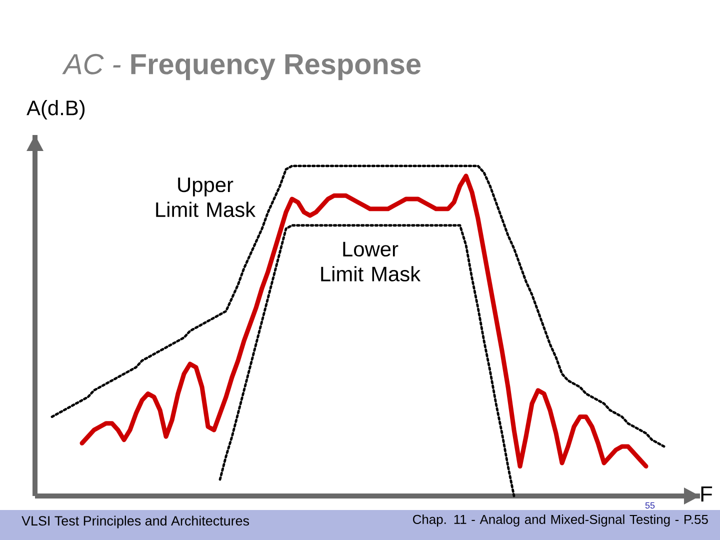 This screenshot has height=540, width=720. I want to click on text: Chap. 11 - Analog and Mixed-Signal Testing - P.55, so click(560, 520).